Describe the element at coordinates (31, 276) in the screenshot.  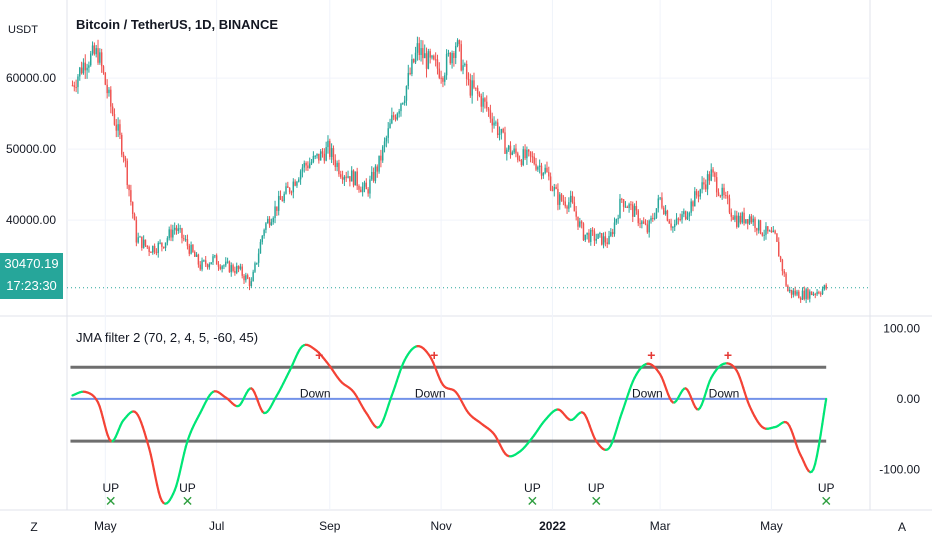
I see `last-price-tag: 30470.19 17:23:30` at that location.